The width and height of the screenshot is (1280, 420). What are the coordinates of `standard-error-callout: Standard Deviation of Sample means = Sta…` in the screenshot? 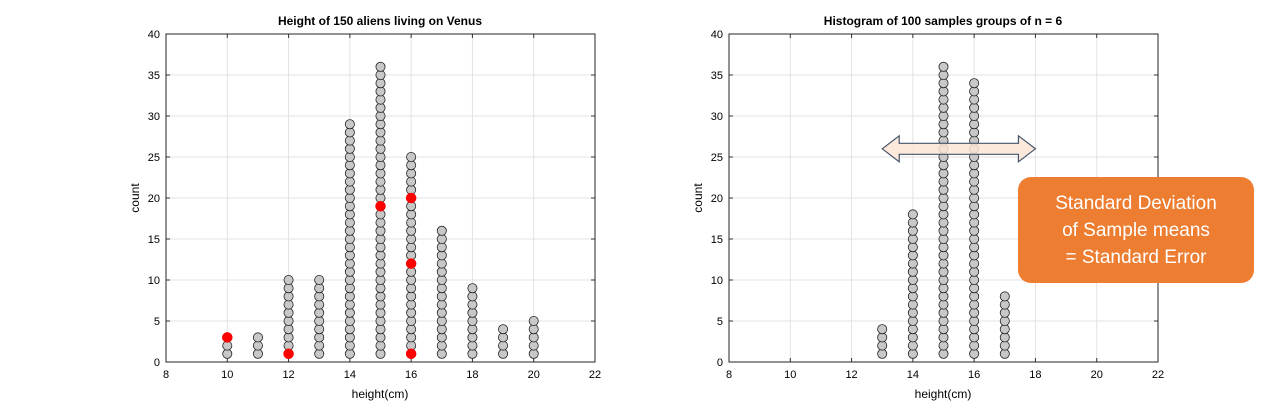 It's located at (1136, 230).